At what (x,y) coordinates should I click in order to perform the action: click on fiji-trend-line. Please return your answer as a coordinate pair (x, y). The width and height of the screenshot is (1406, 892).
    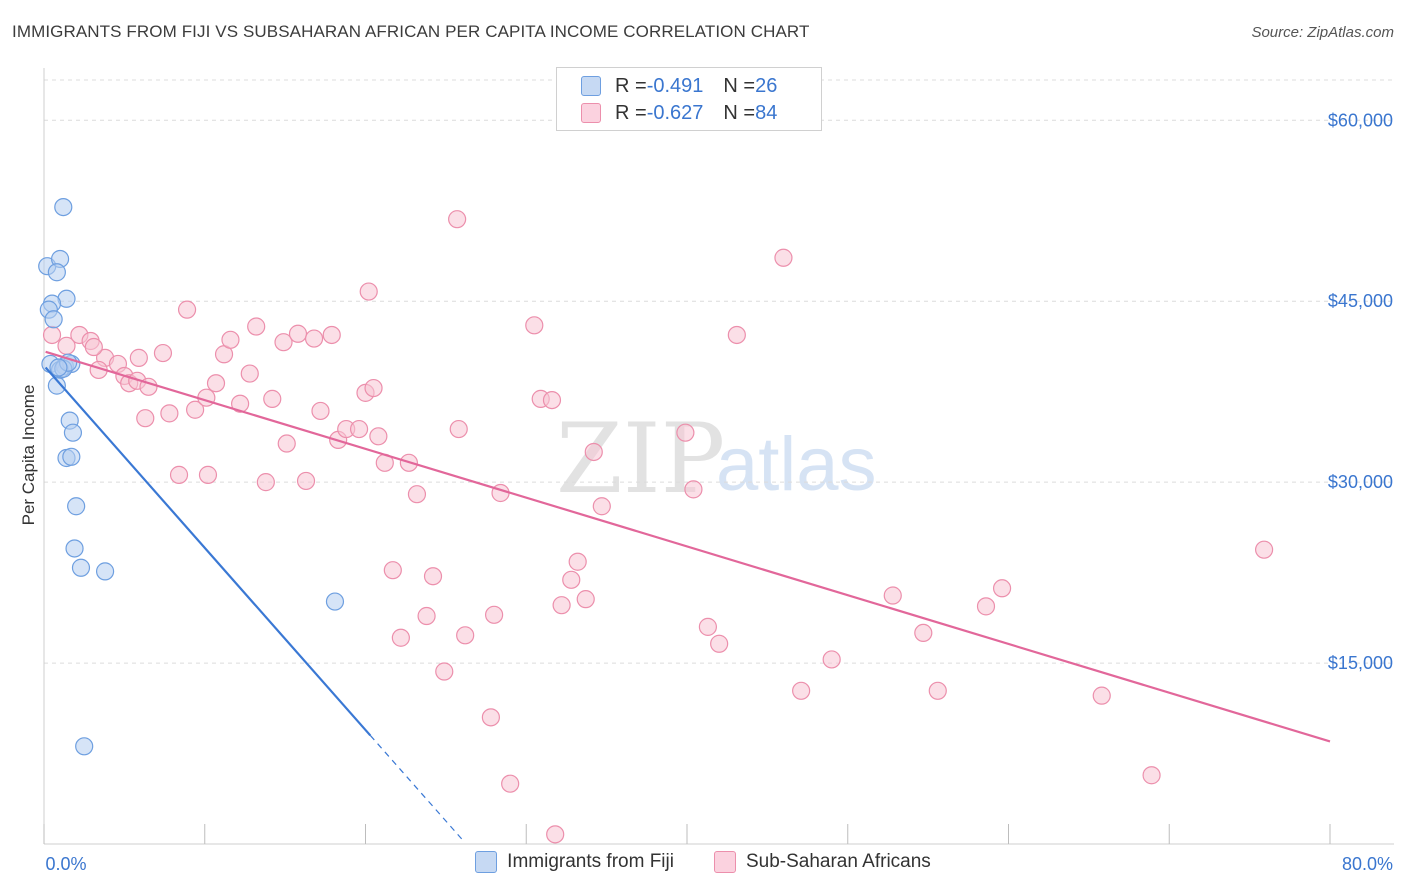
    Looking at the image, I should click on (208, 551).